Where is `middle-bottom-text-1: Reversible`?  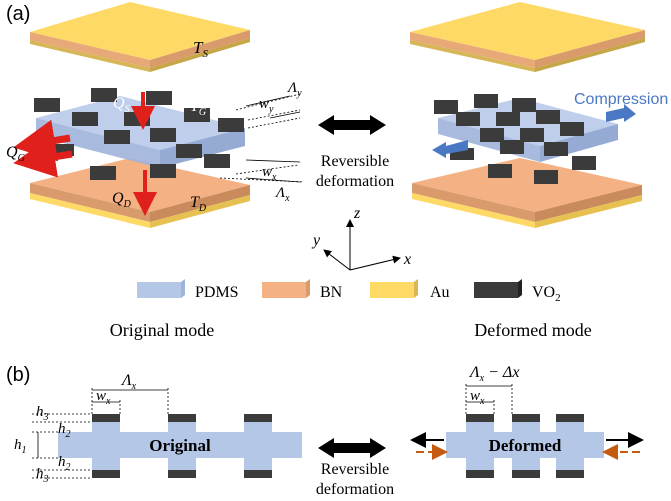
middle-bottom-text-1: Reversible is located at coordinates (355, 469).